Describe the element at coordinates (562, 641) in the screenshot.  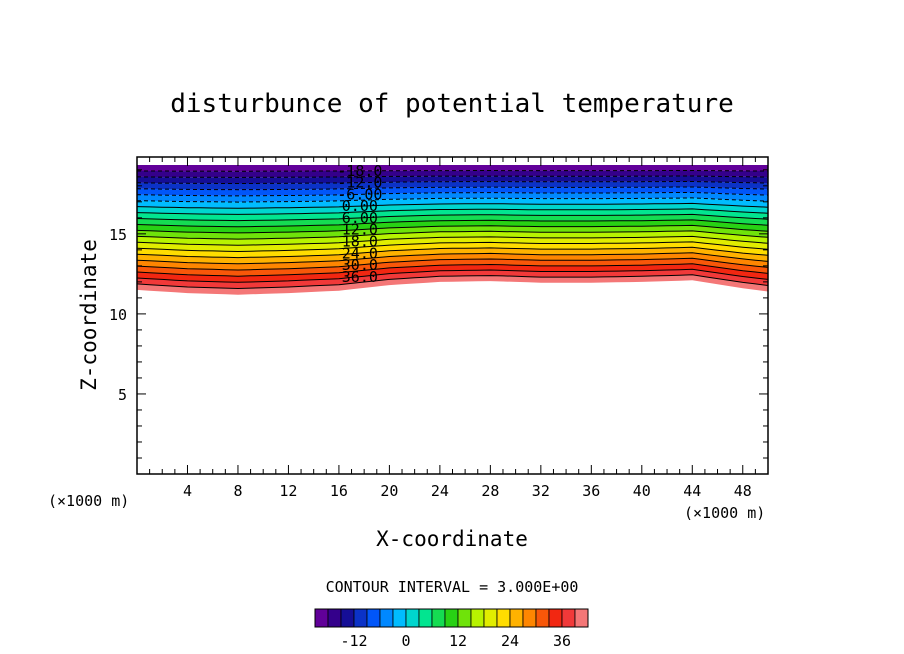
I see `colorbar-tick-label: 36` at that location.